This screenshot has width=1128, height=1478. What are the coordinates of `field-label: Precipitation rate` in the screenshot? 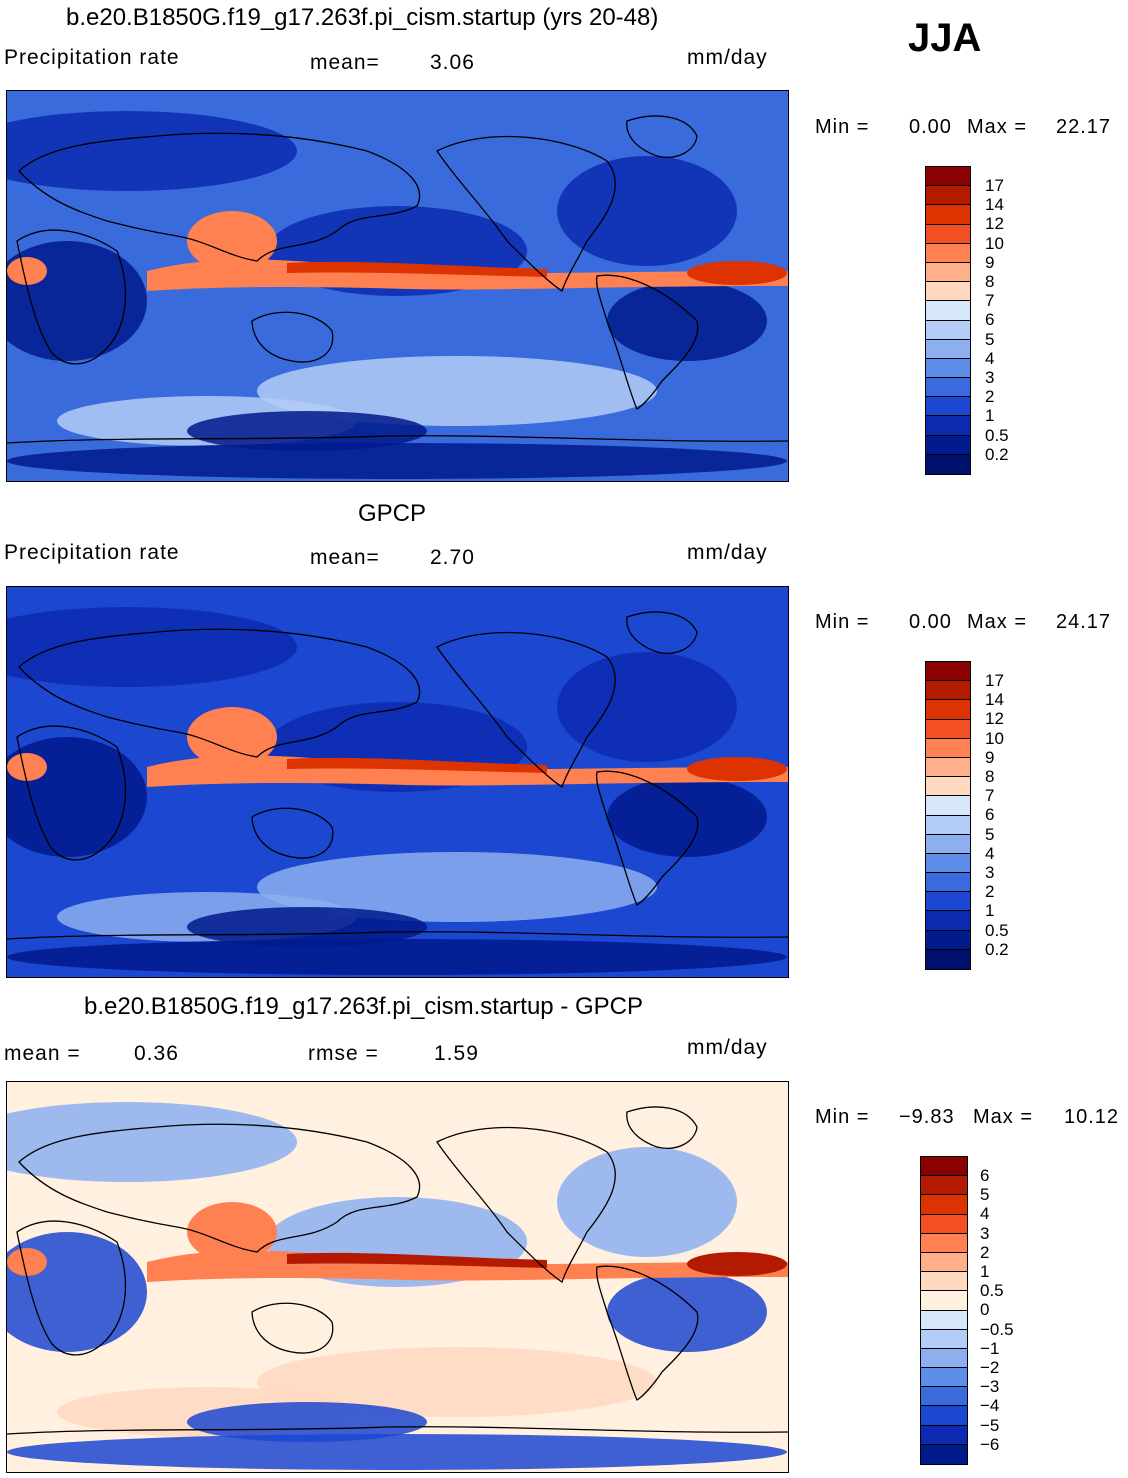 It's located at (92, 552).